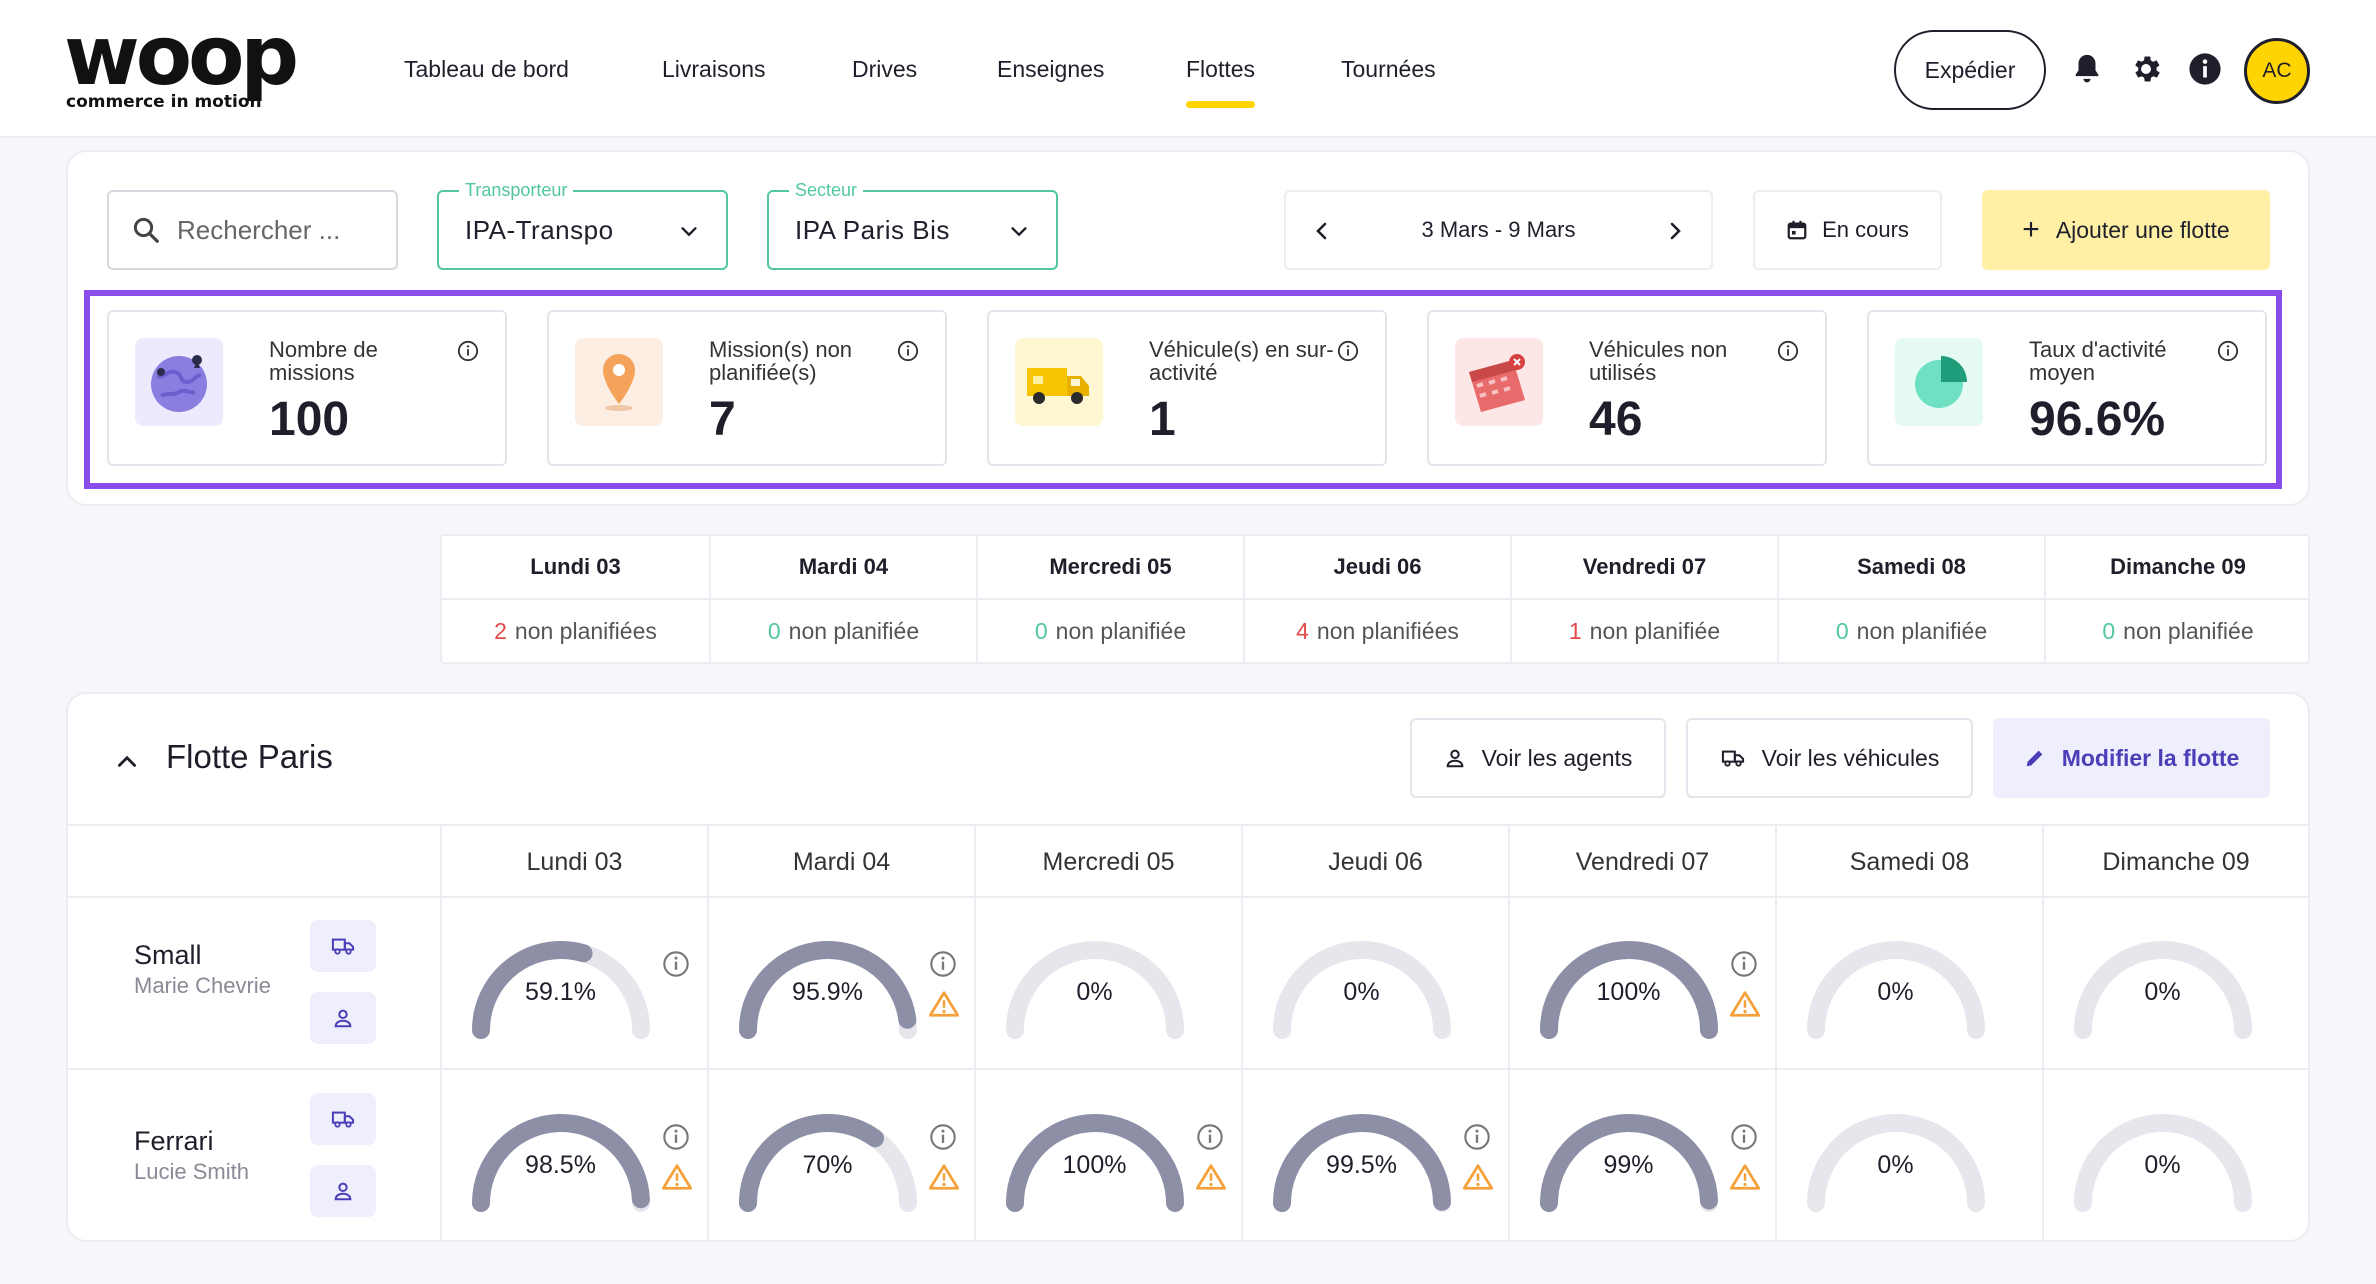 The height and width of the screenshot is (1284, 2376). What do you see at coordinates (486, 68) in the screenshot?
I see `nav-tableau-de-bord: Tableau de bord` at bounding box center [486, 68].